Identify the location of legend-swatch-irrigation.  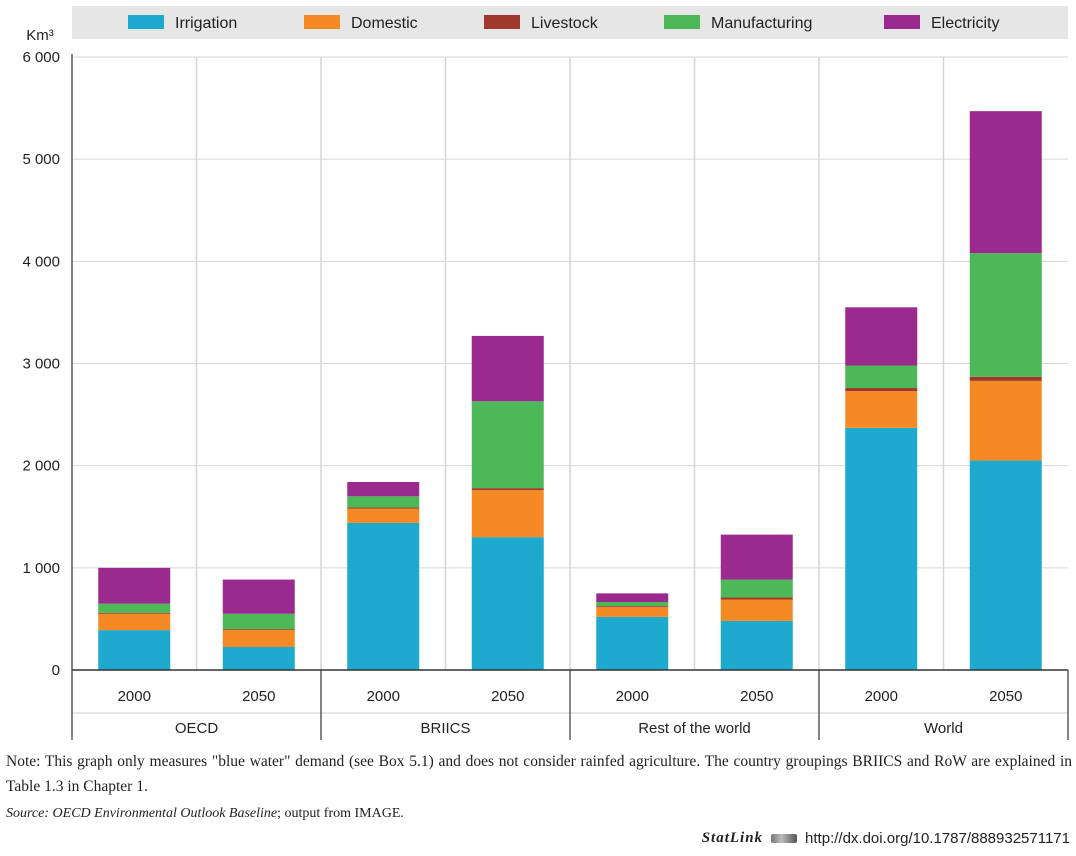
(146, 22).